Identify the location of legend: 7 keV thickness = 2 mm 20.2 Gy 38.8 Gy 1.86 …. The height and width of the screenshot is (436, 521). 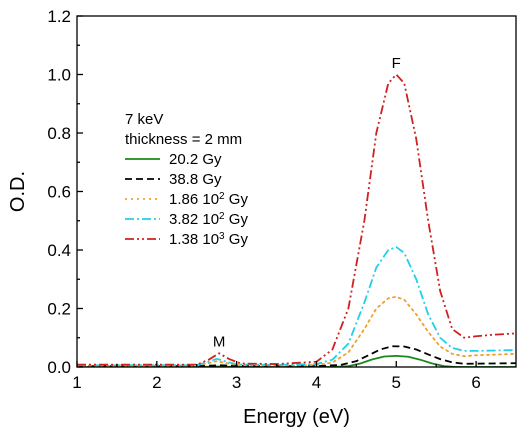
(186, 179).